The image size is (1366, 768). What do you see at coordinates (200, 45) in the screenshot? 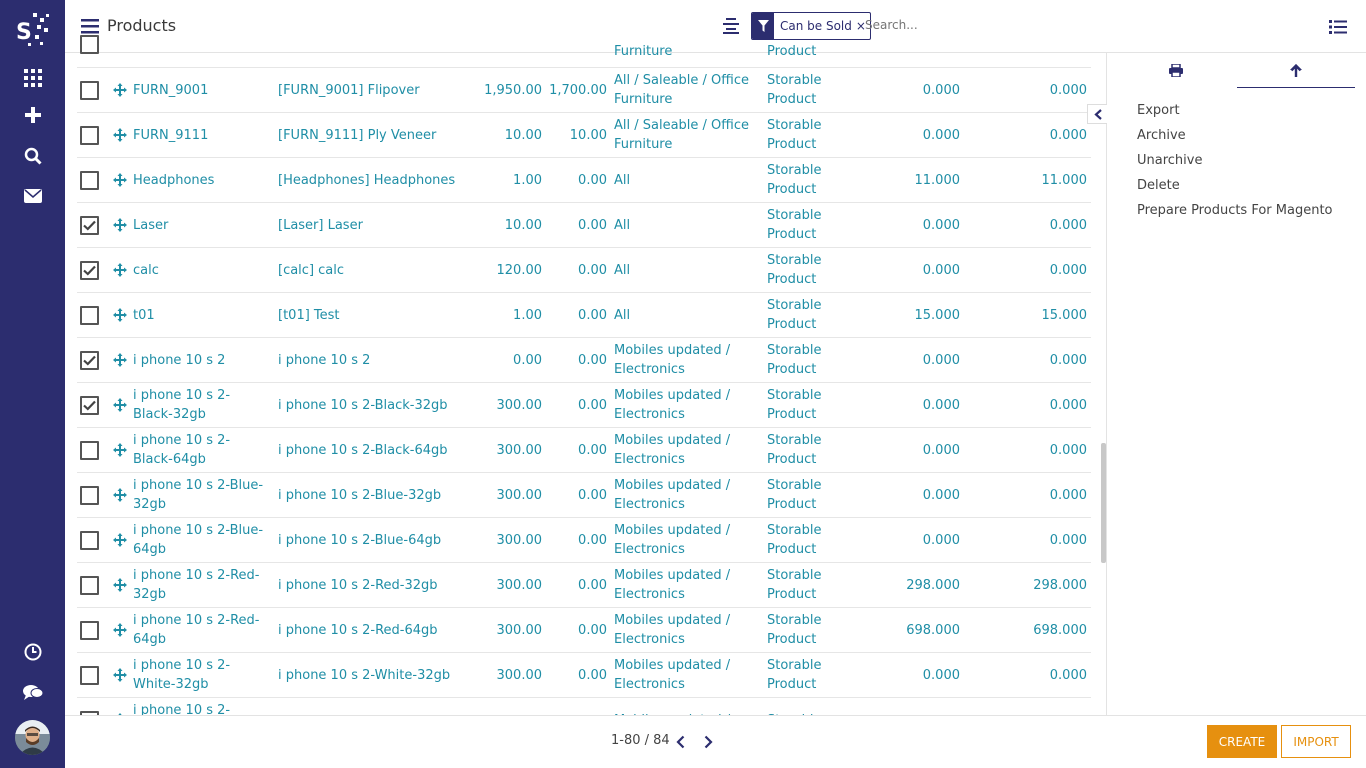
I see `product-reference-link` at bounding box center [200, 45].